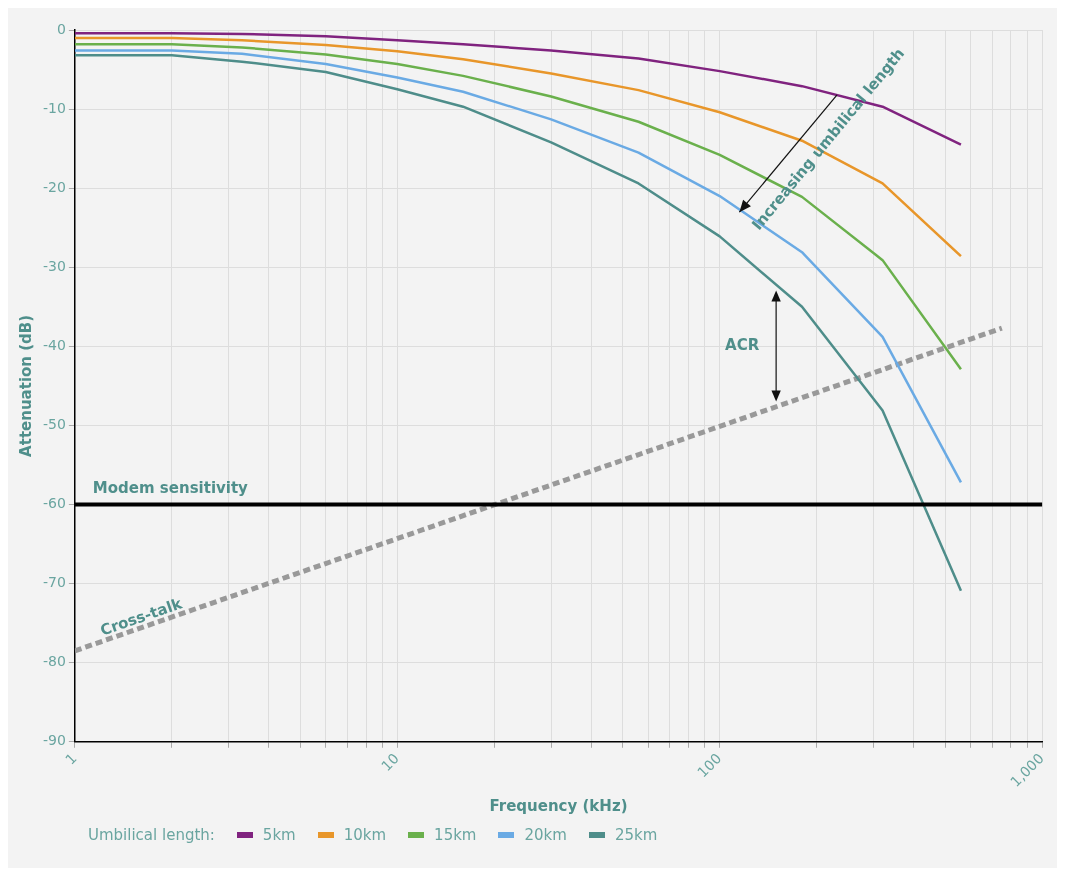 The image size is (1065, 876). I want to click on x-tick-label: 10, so click(390, 762).